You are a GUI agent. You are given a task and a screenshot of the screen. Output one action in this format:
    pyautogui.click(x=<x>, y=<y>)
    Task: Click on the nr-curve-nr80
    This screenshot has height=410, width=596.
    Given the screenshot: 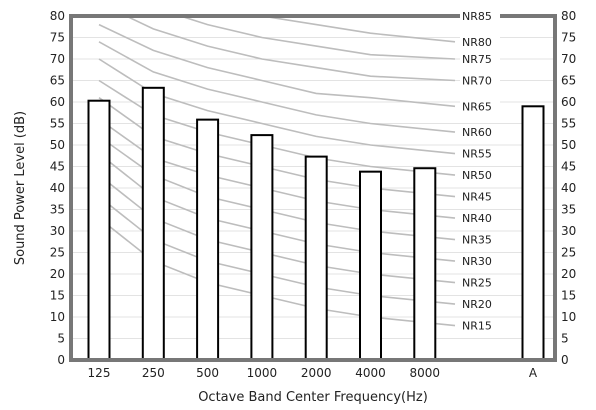 What is the action you would take?
    pyautogui.click(x=357, y=29)
    